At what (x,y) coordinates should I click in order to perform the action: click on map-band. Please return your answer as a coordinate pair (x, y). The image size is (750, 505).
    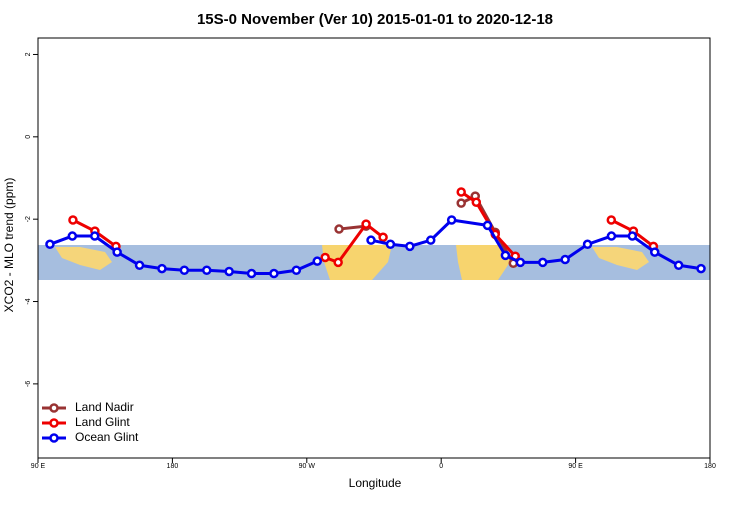
    Looking at the image, I should click on (374, 262).